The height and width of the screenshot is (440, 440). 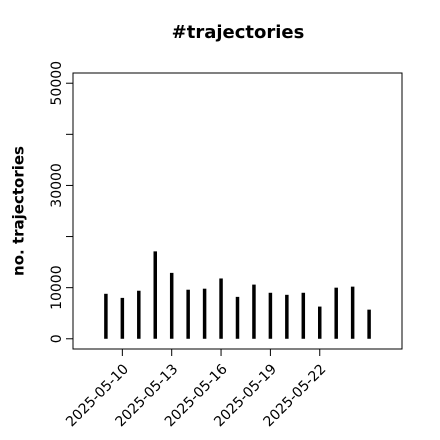 I want to click on y-axis-label: no. trajectories, so click(x=19, y=211).